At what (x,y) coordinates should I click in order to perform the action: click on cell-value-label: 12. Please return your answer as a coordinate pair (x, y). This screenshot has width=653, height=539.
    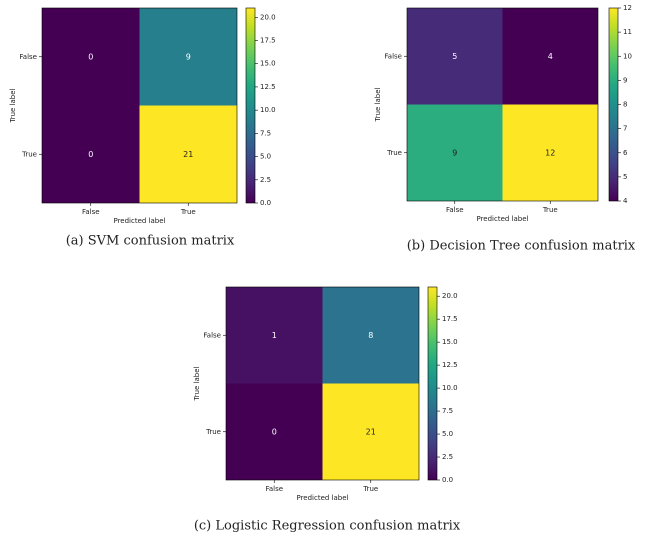
    Looking at the image, I should click on (550, 152).